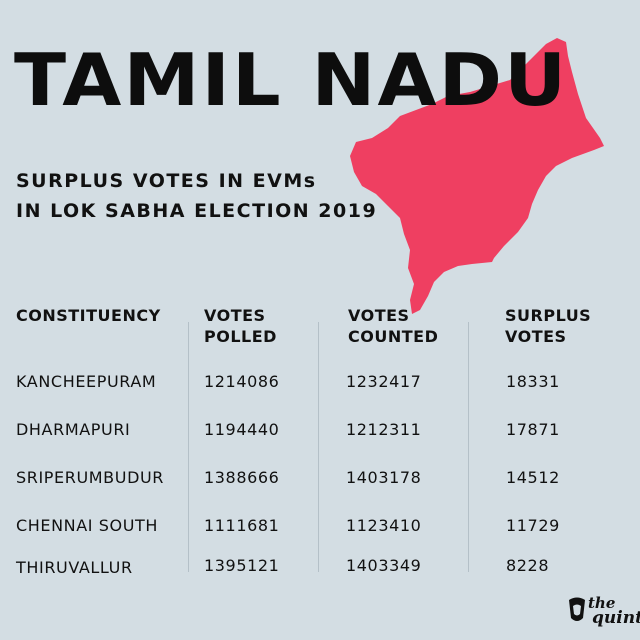  What do you see at coordinates (242, 477) in the screenshot?
I see `row-3-votes-polled: 1388666` at bounding box center [242, 477].